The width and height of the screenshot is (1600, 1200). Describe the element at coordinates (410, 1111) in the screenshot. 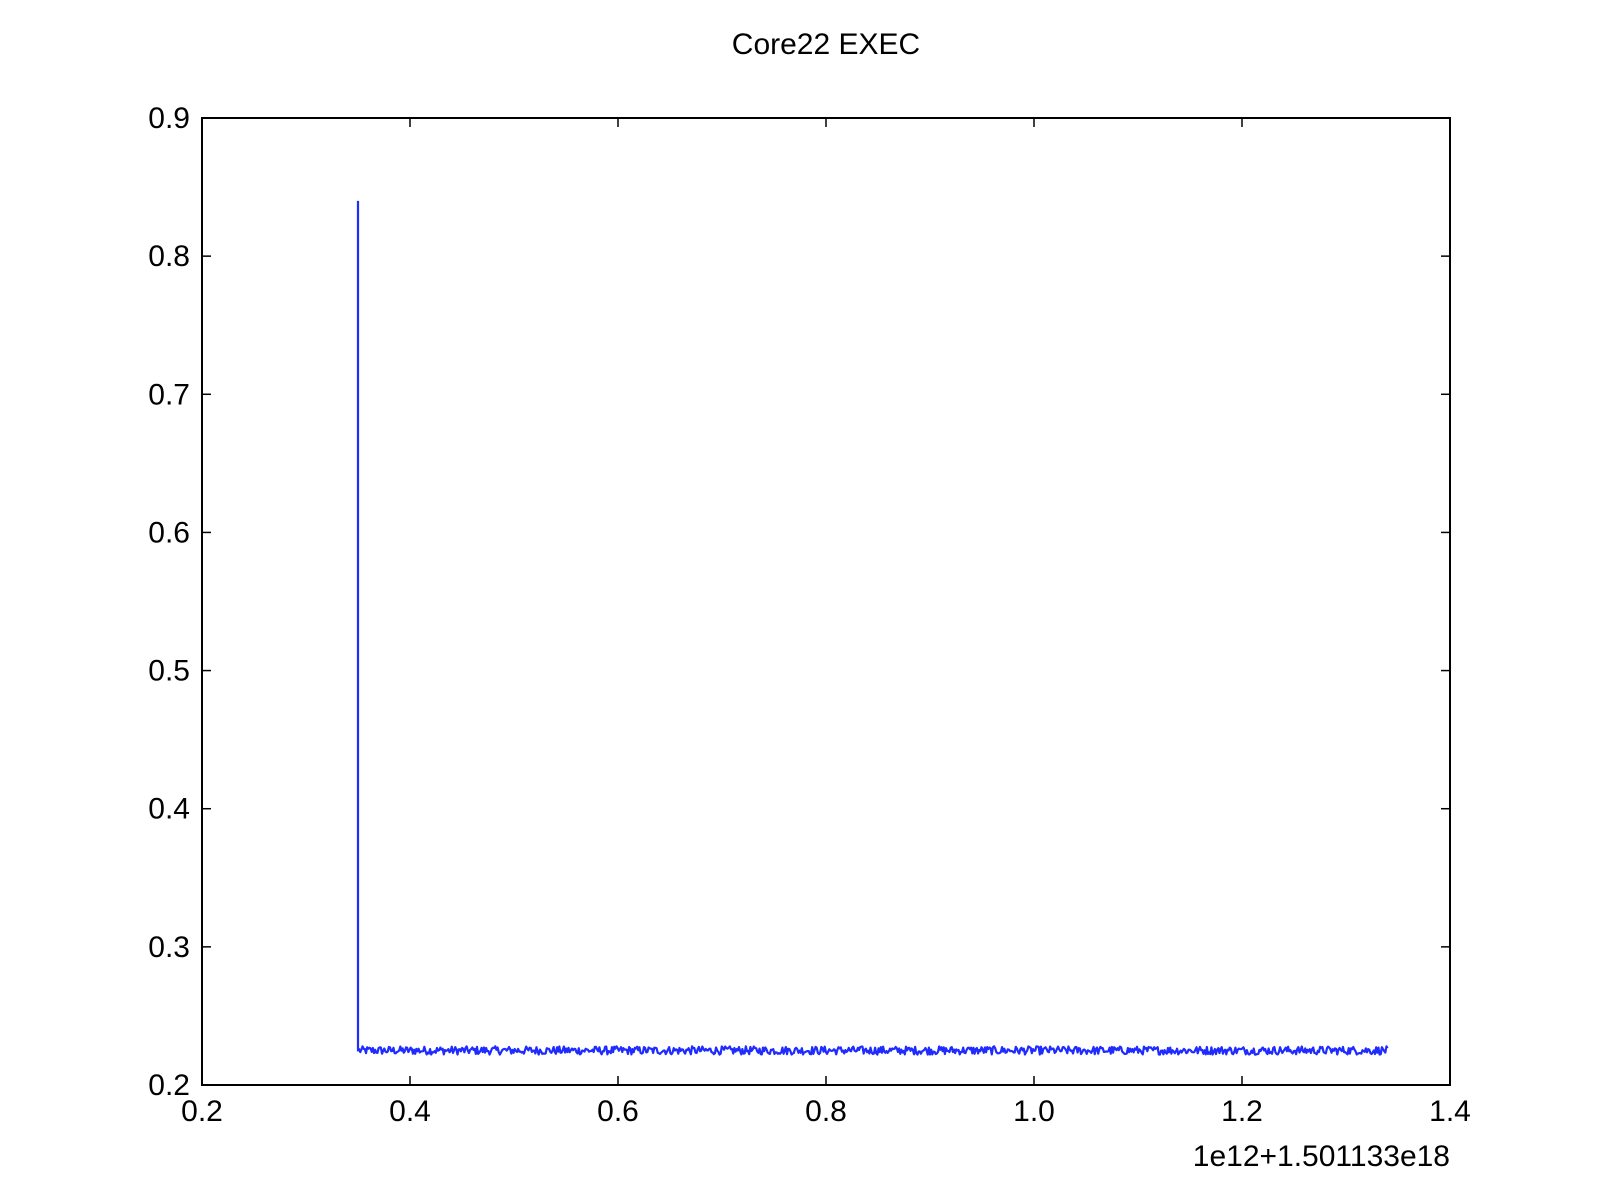

I see `x-tick-label: 0.4` at that location.